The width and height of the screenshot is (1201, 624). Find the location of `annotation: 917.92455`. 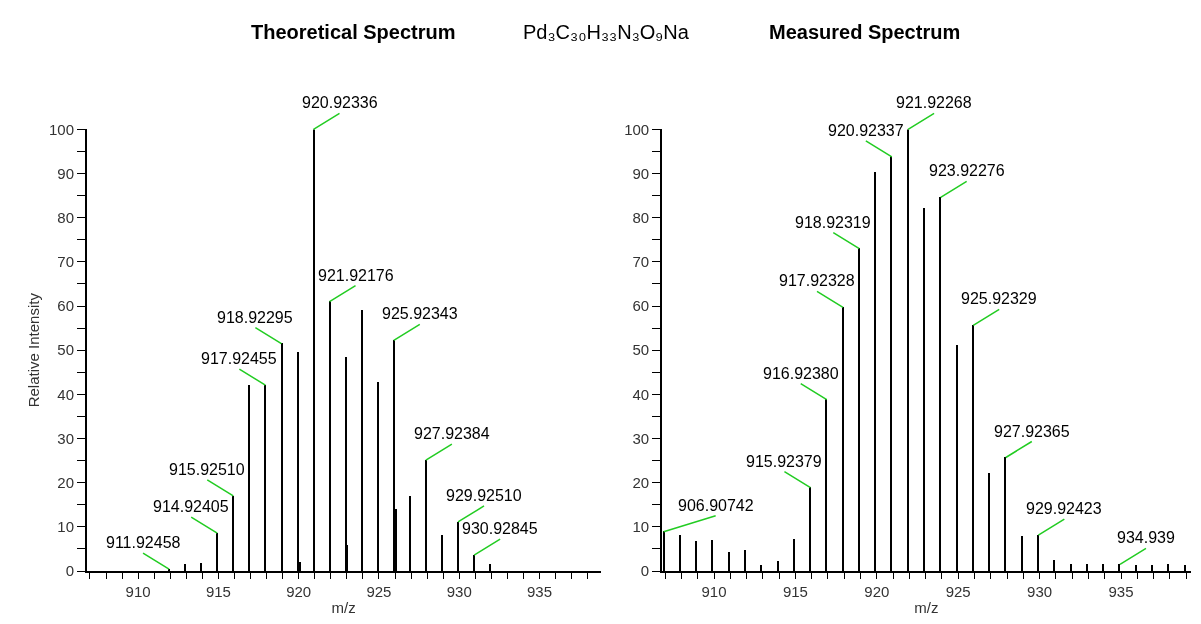

annotation: 917.92455 is located at coordinates (239, 358).